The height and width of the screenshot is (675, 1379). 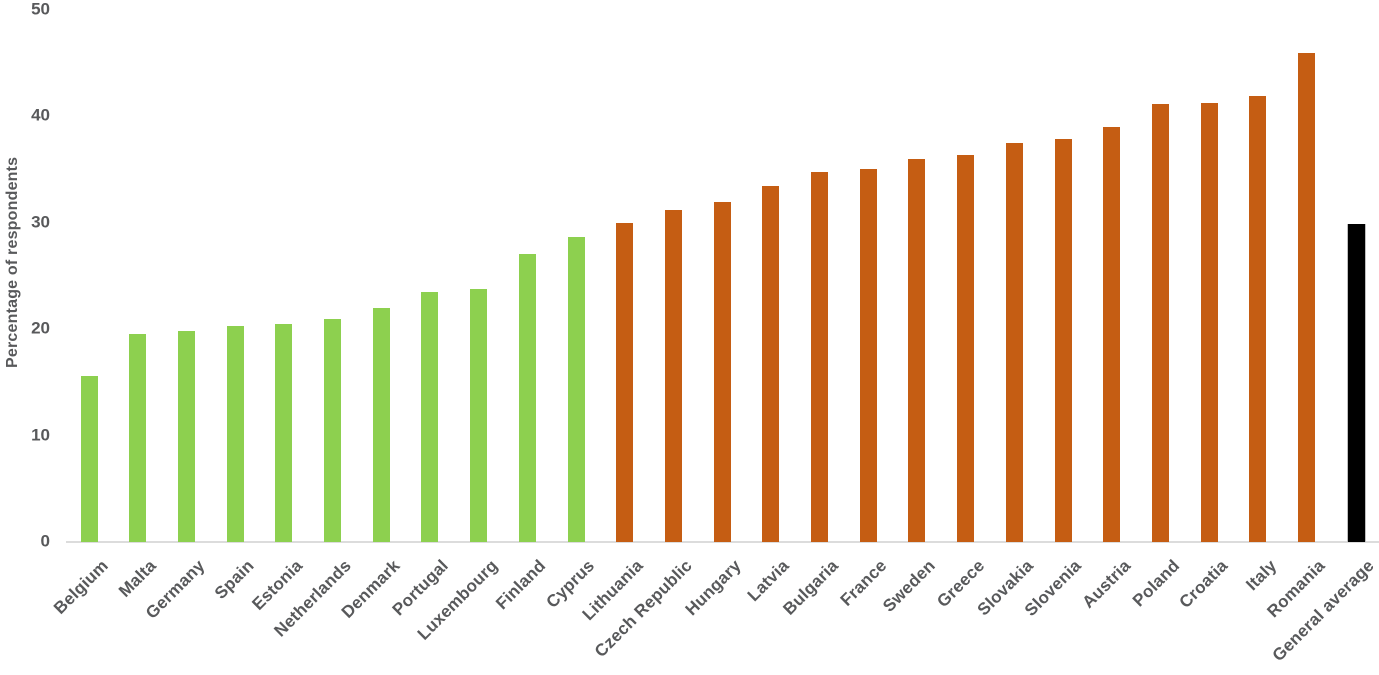 What do you see at coordinates (40, 222) in the screenshot?
I see `y-tick-label-30: 30` at bounding box center [40, 222].